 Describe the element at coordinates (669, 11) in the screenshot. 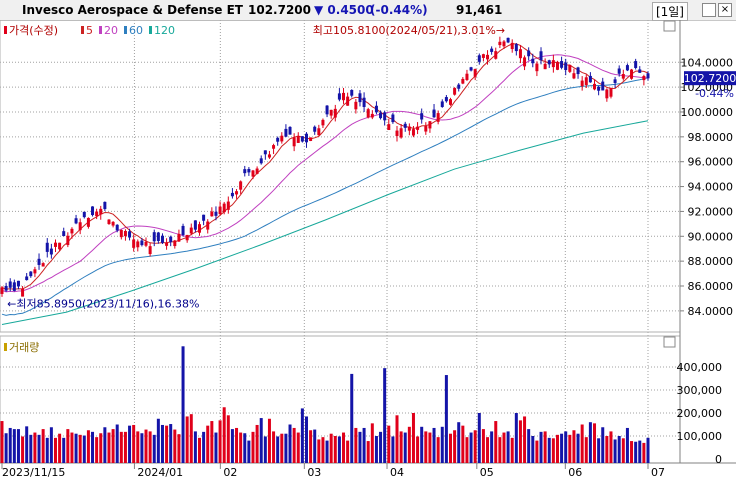

I see `period-selector: [1일]` at that location.